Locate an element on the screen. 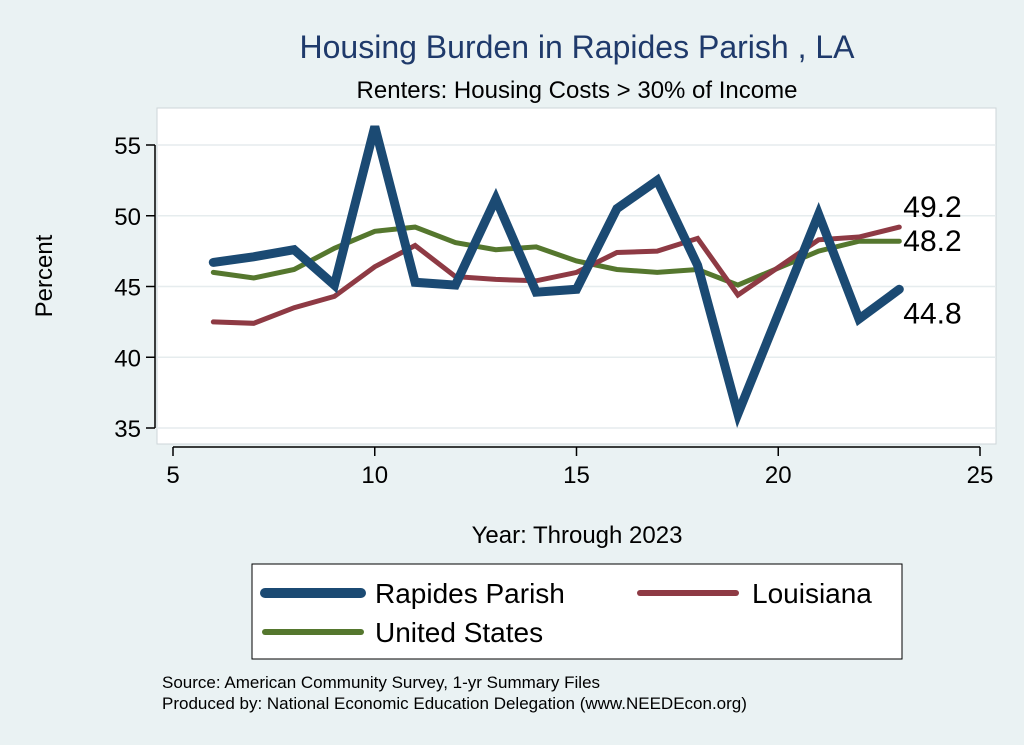 The width and height of the screenshot is (1024, 745). legend: Rapides Parish Louisiana United States is located at coordinates (566, 613).